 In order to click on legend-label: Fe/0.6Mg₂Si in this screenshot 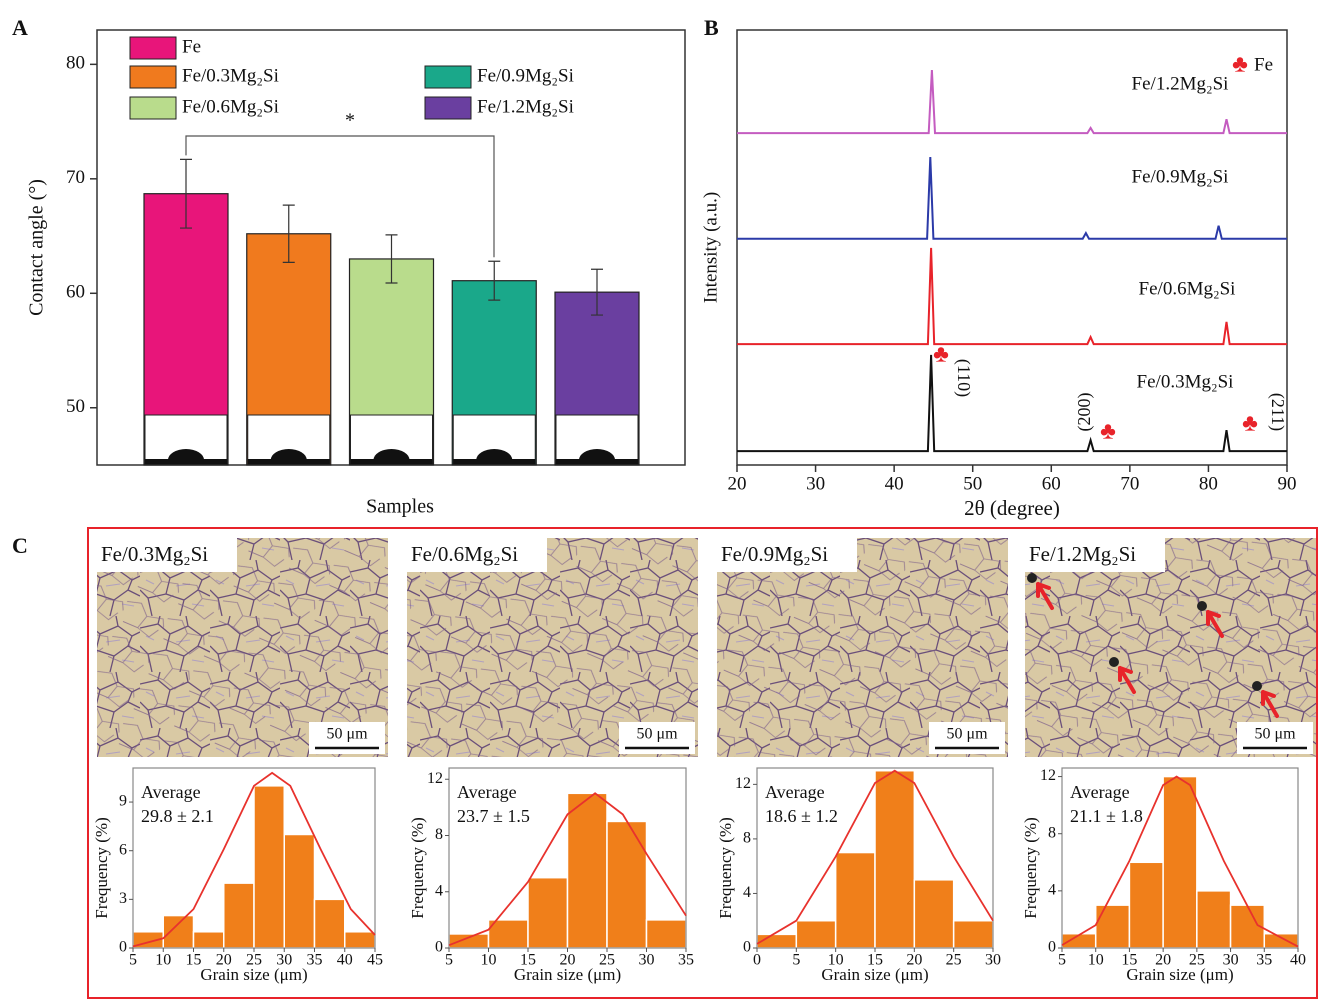, I will do `click(230, 106)`.